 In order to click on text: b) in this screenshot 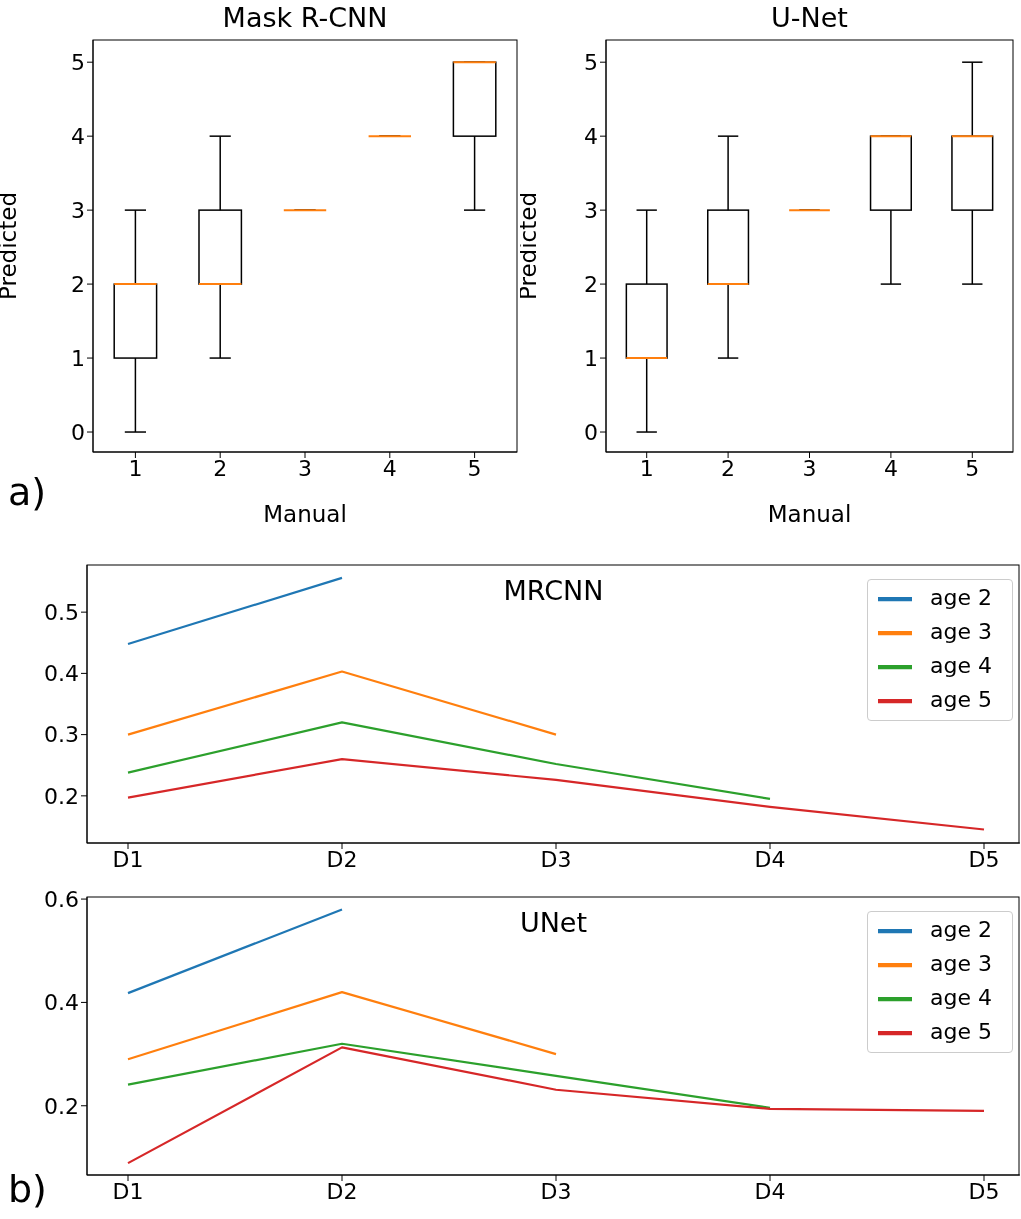, I will do `click(27, 1189)`.